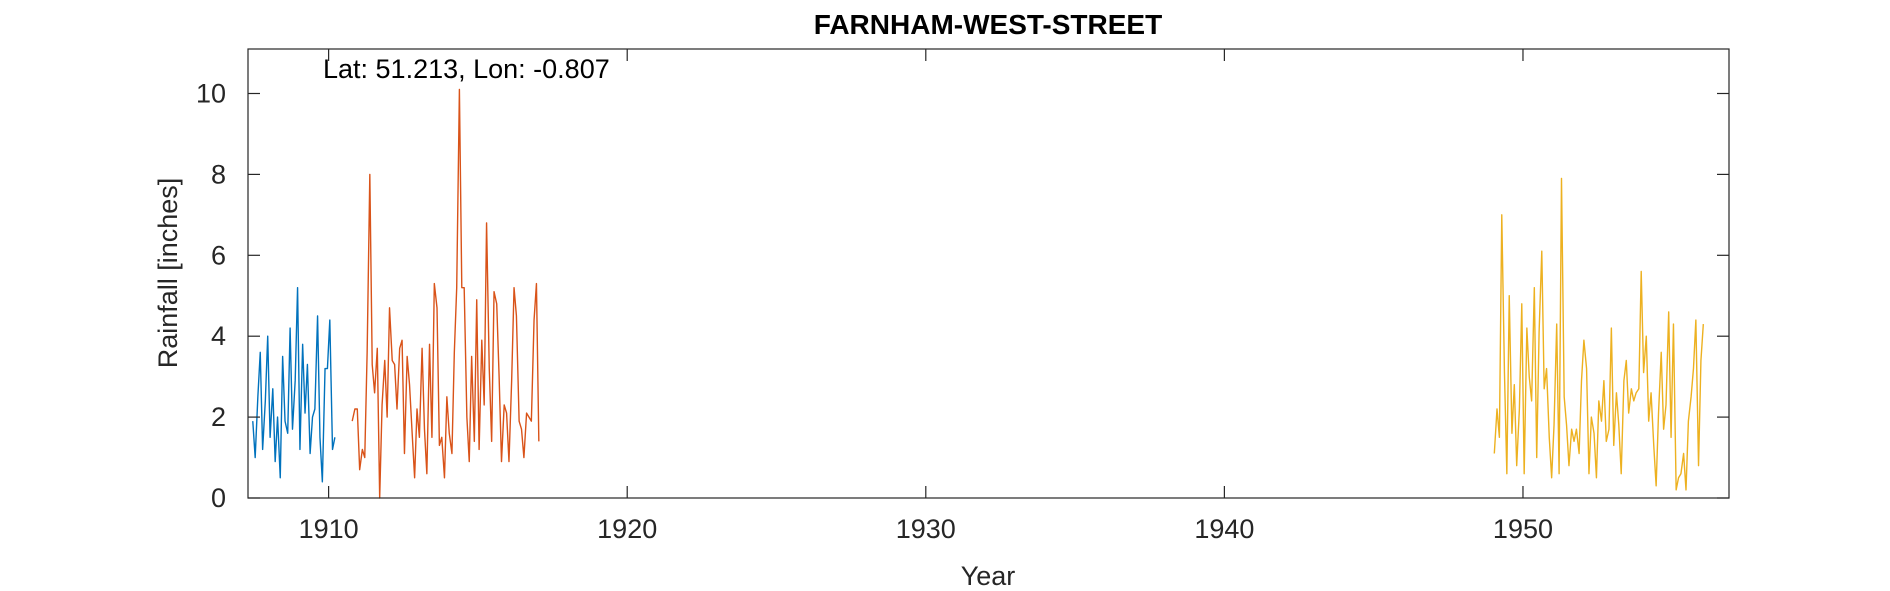  Describe the element at coordinates (211, 93) in the screenshot. I see `y-tick-label-10: 10` at that location.